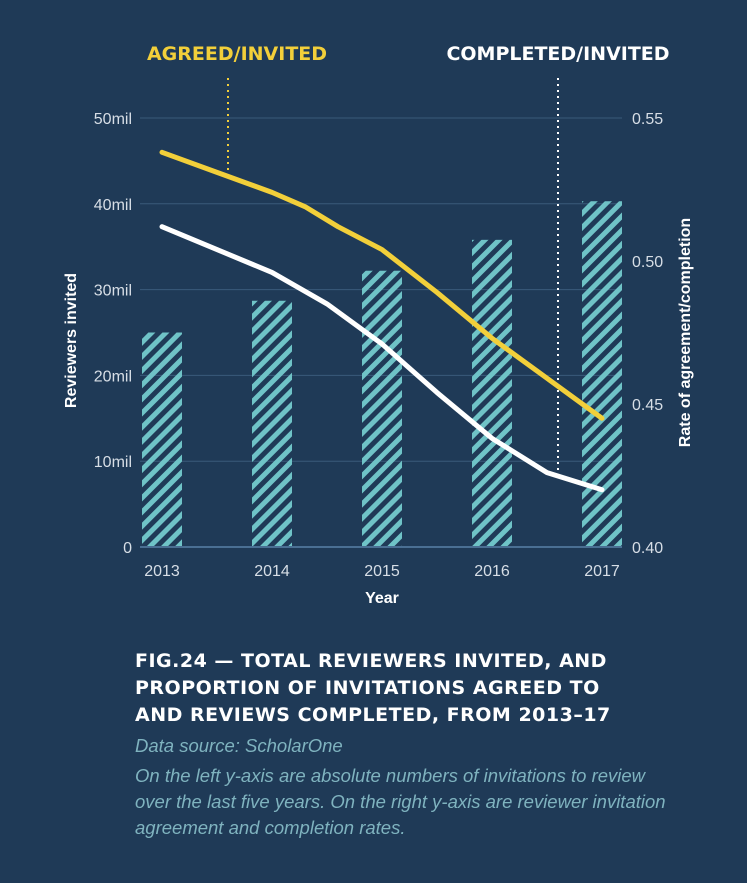 The image size is (747, 883). Describe the element at coordinates (162, 571) in the screenshot. I see `x-tick-label: 2013` at that location.